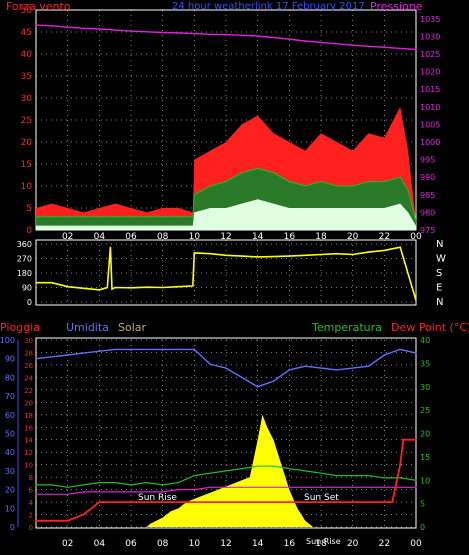 The width and height of the screenshot is (469, 555). What do you see at coordinates (24, 244) in the screenshot?
I see `direction-tick-label: 360` at bounding box center [24, 244].